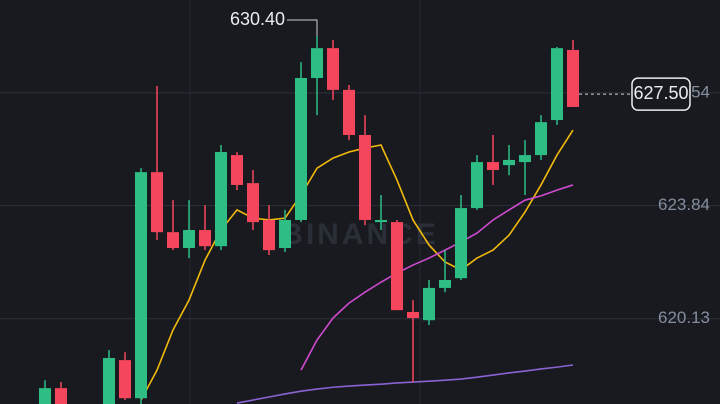 Image resolution: width=720 pixels, height=404 pixels. I want to click on high-leader, so click(302, 27).